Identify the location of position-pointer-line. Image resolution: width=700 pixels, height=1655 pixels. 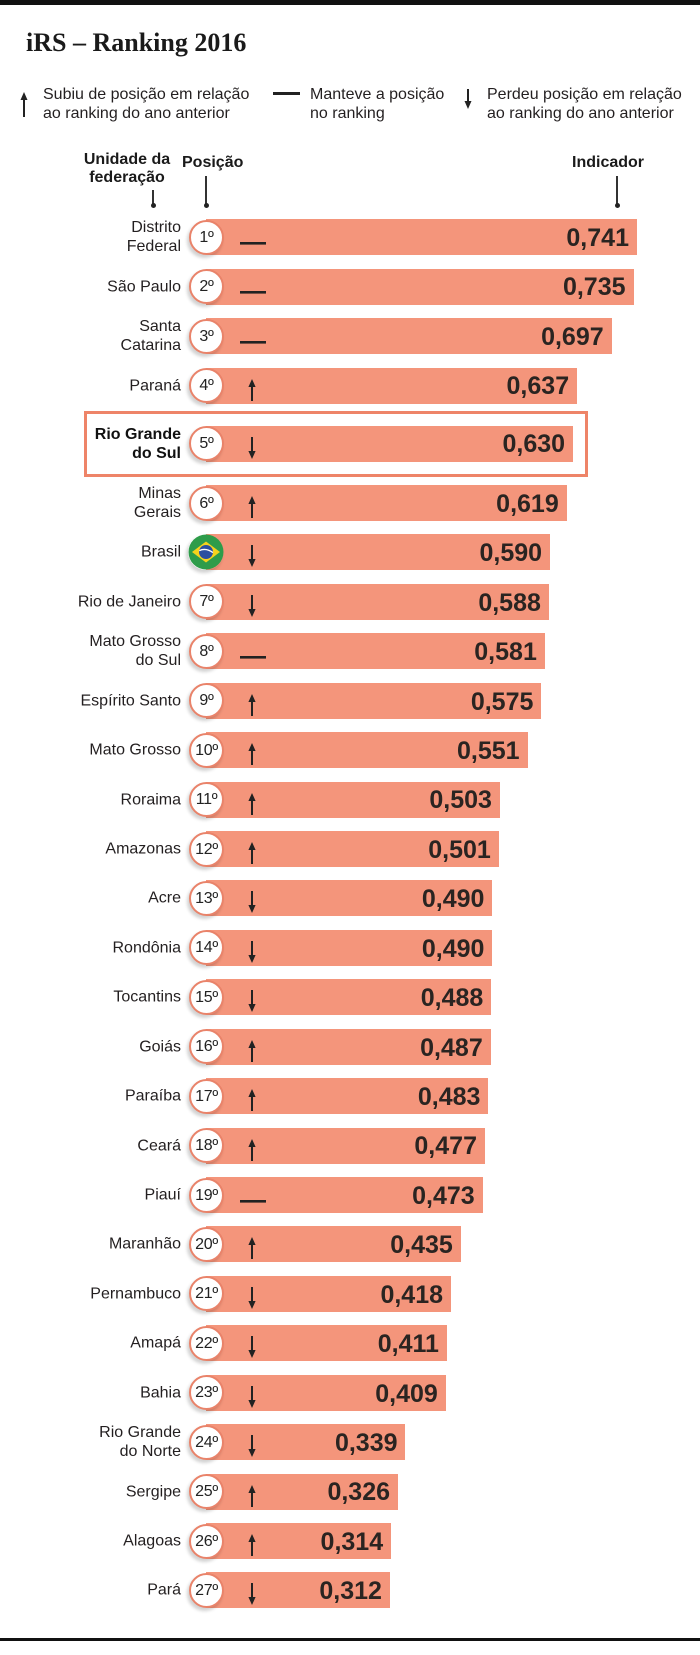
(206, 190).